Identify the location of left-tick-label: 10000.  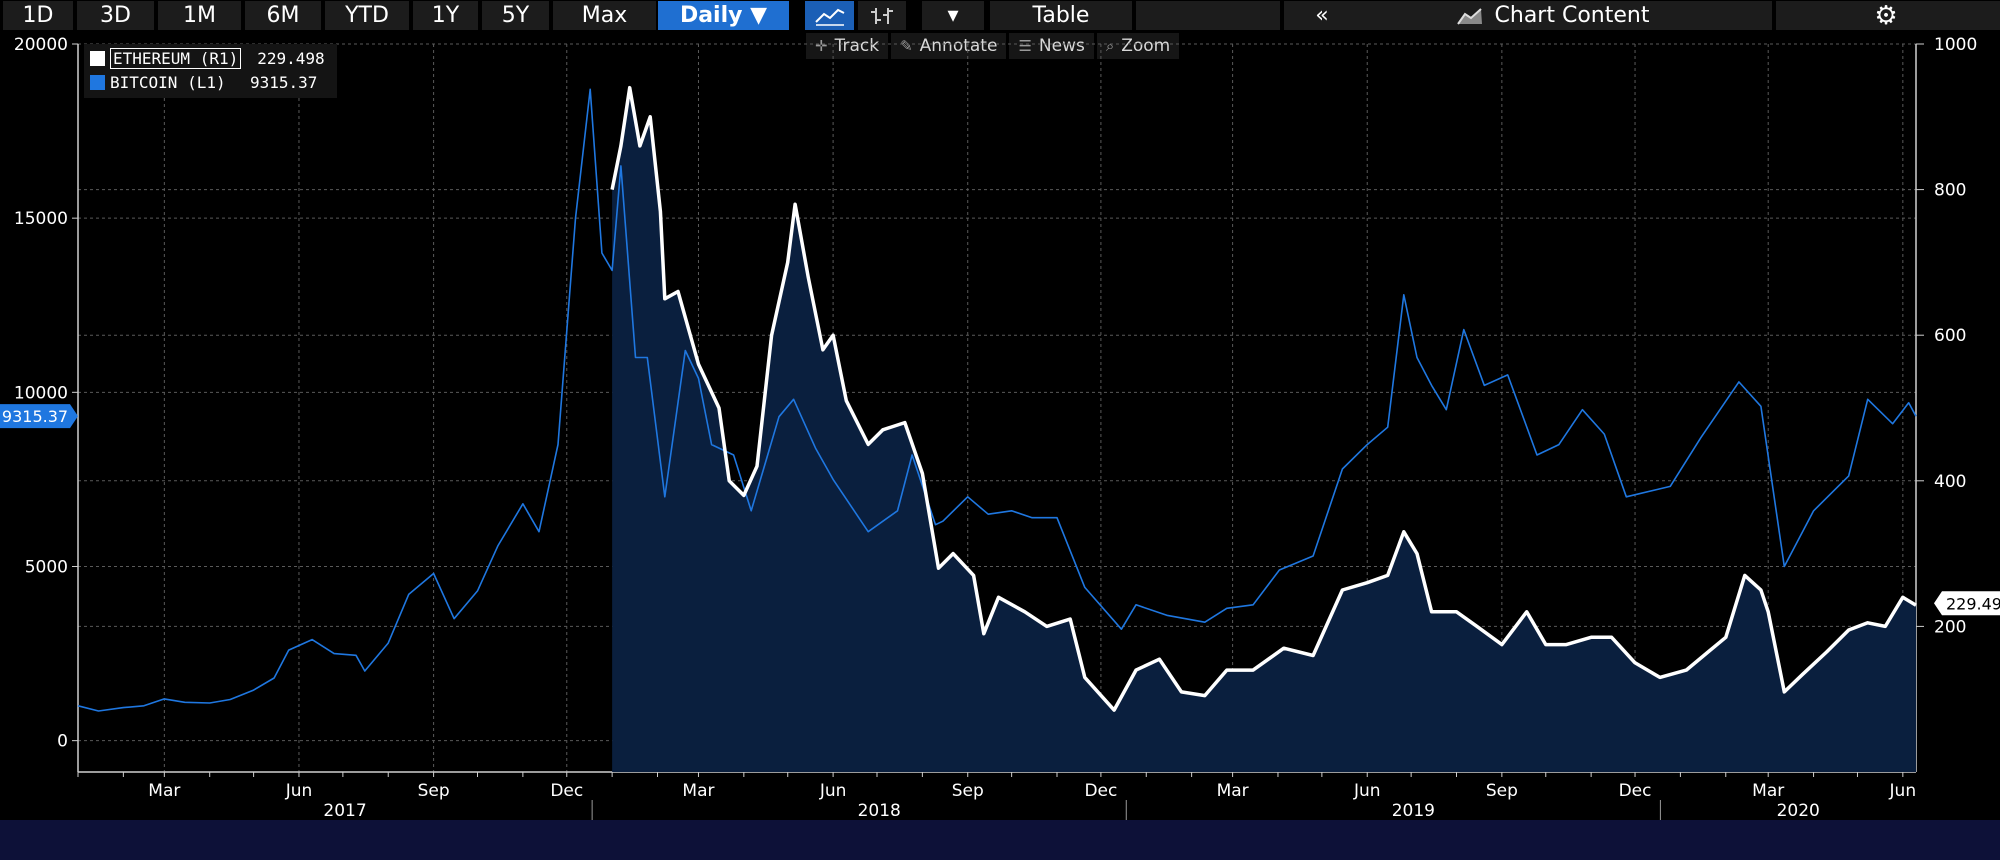
(41, 393).